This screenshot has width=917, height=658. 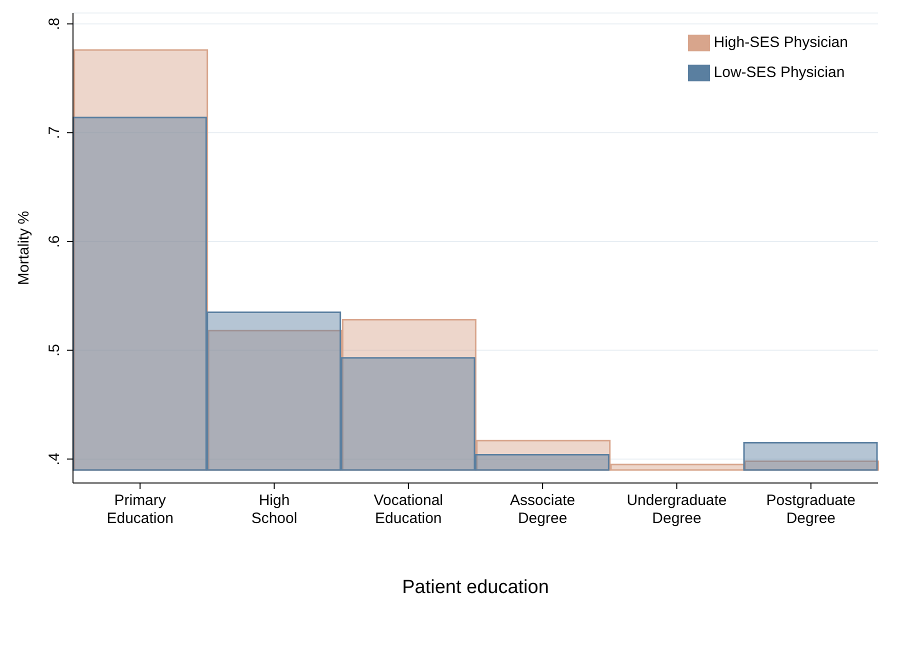 What do you see at coordinates (543, 509) in the screenshot?
I see `x-tick-label: Associate Degree` at bounding box center [543, 509].